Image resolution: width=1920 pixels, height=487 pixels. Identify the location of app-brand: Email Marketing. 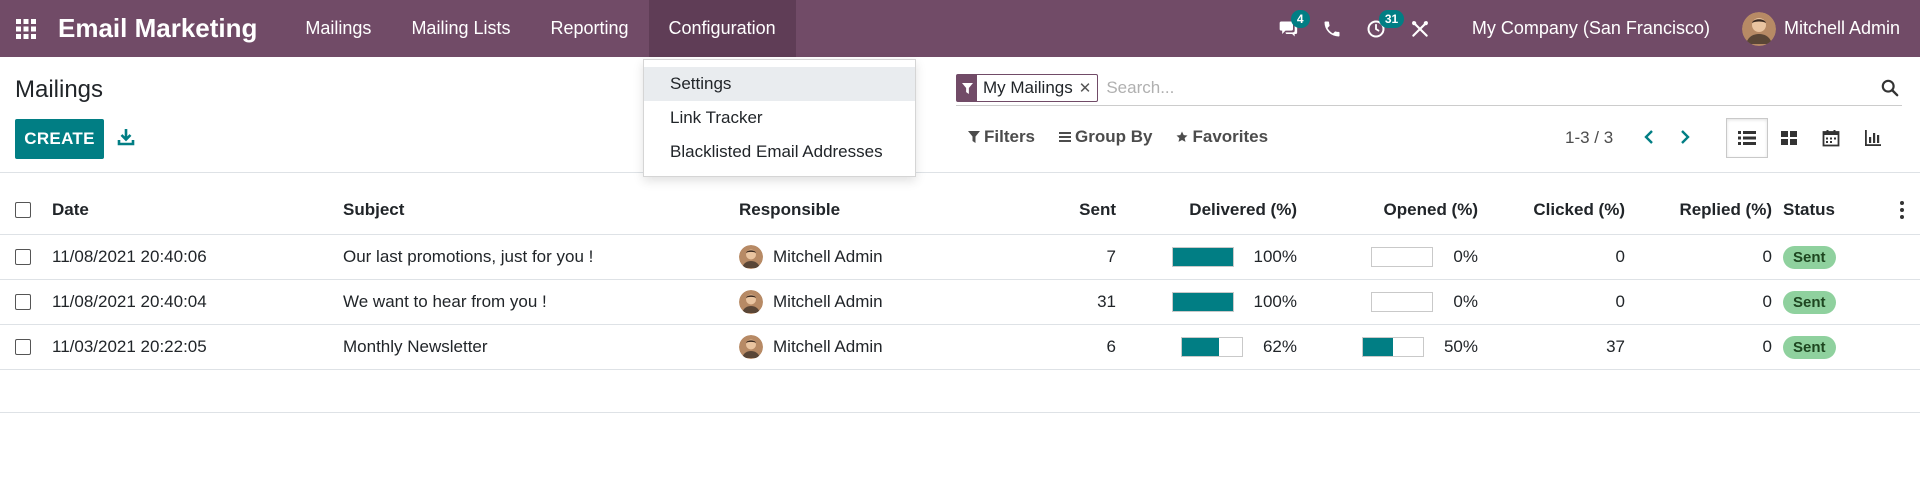
(158, 28).